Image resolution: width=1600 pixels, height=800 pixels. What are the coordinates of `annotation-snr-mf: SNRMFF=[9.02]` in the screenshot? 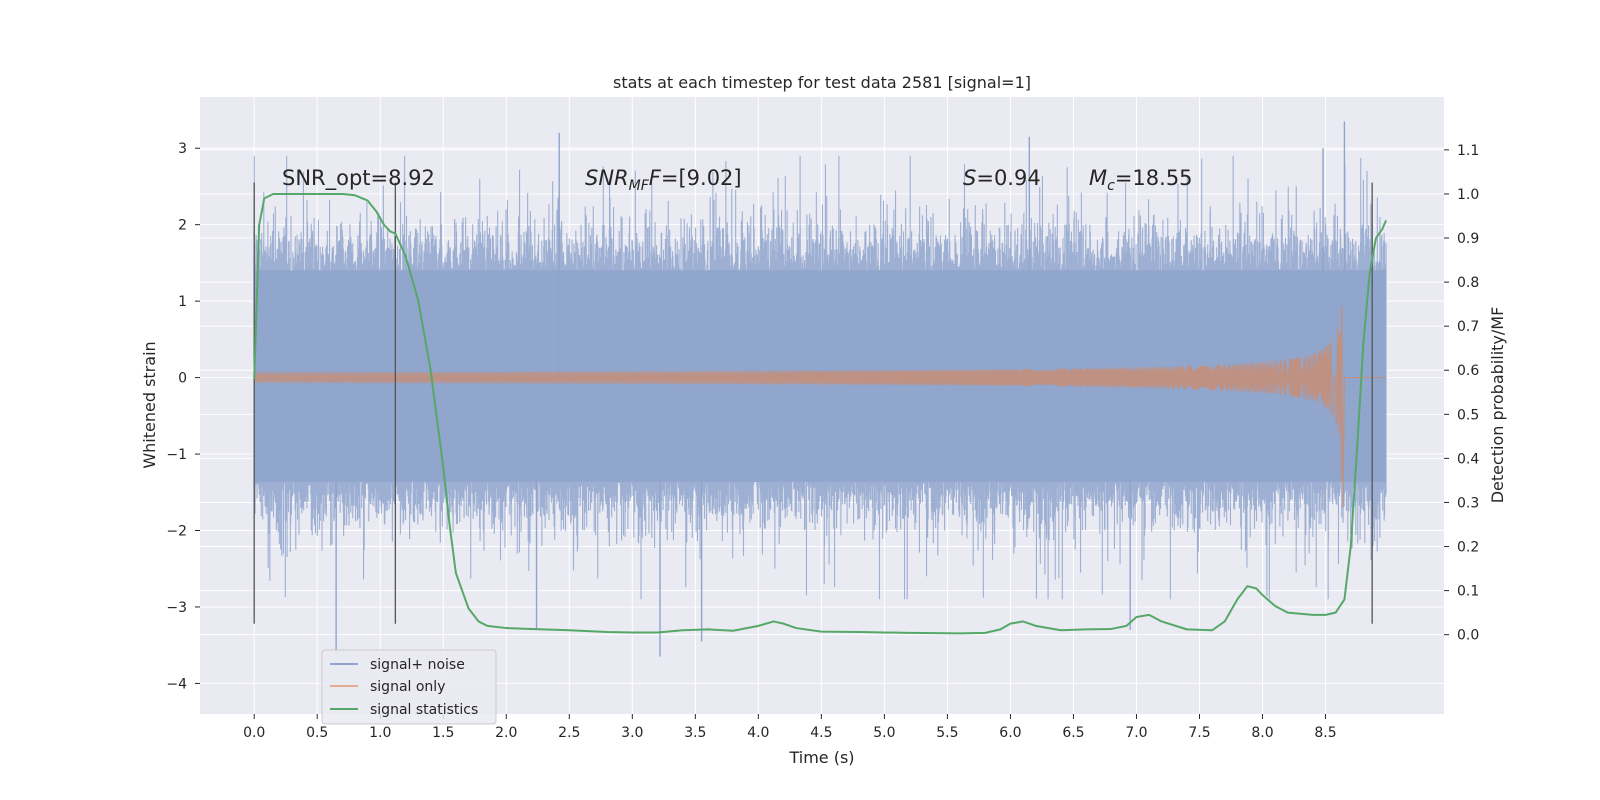 It's located at (663, 180).